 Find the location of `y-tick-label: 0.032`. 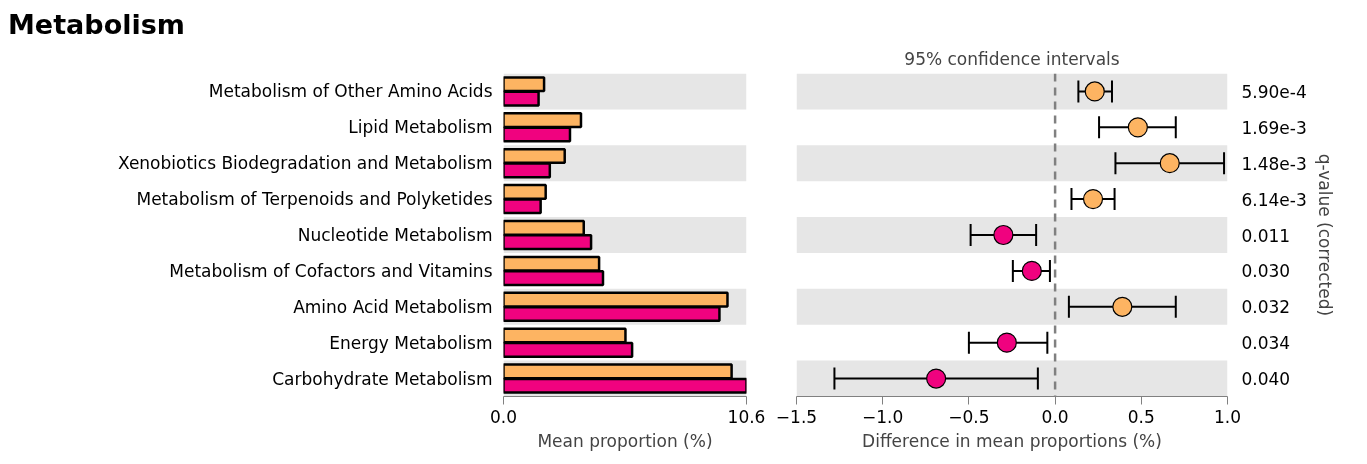

y-tick-label: 0.032 is located at coordinates (1266, 307).